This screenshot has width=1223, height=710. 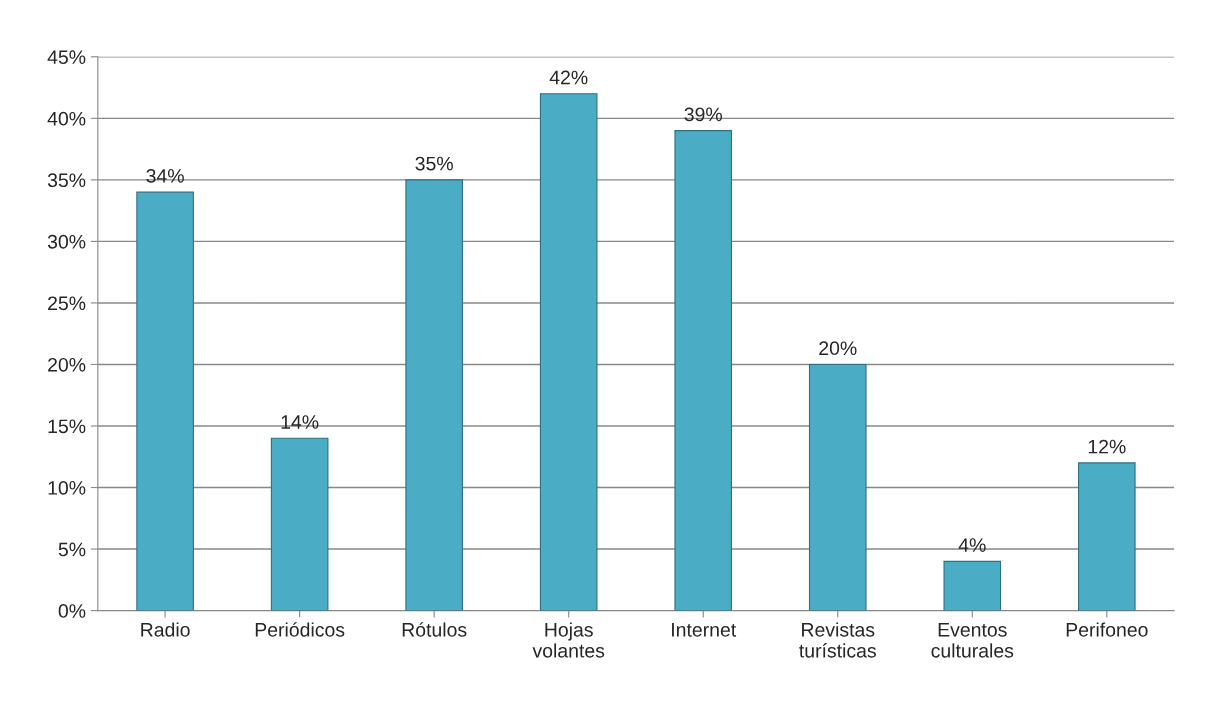 What do you see at coordinates (67, 426) in the screenshot?
I see `y-tick-label: 15%` at bounding box center [67, 426].